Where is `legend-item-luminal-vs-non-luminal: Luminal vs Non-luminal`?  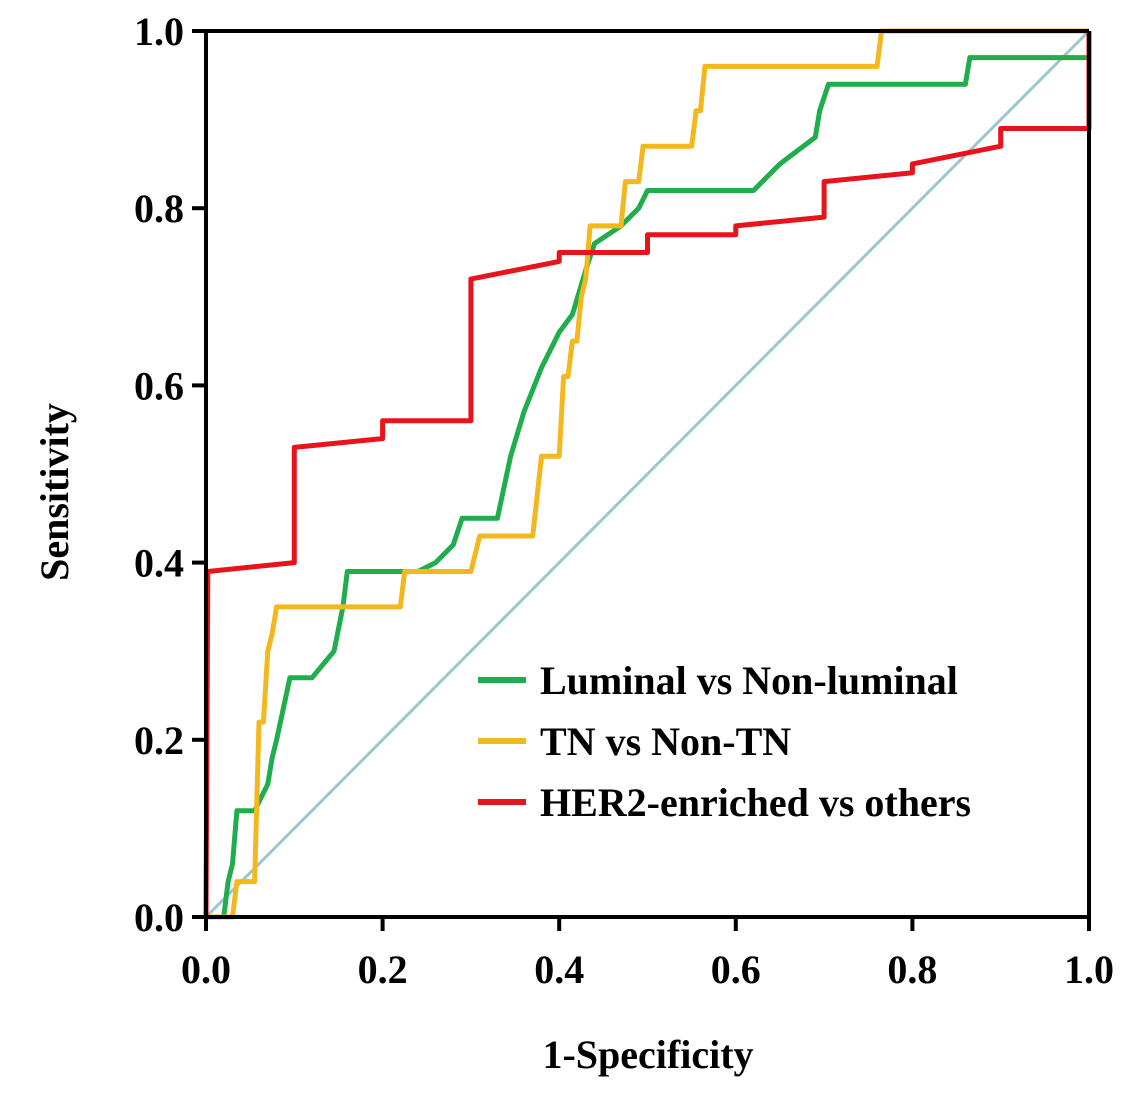
legend-item-luminal-vs-non-luminal: Luminal vs Non-luminal is located at coordinates (718, 680).